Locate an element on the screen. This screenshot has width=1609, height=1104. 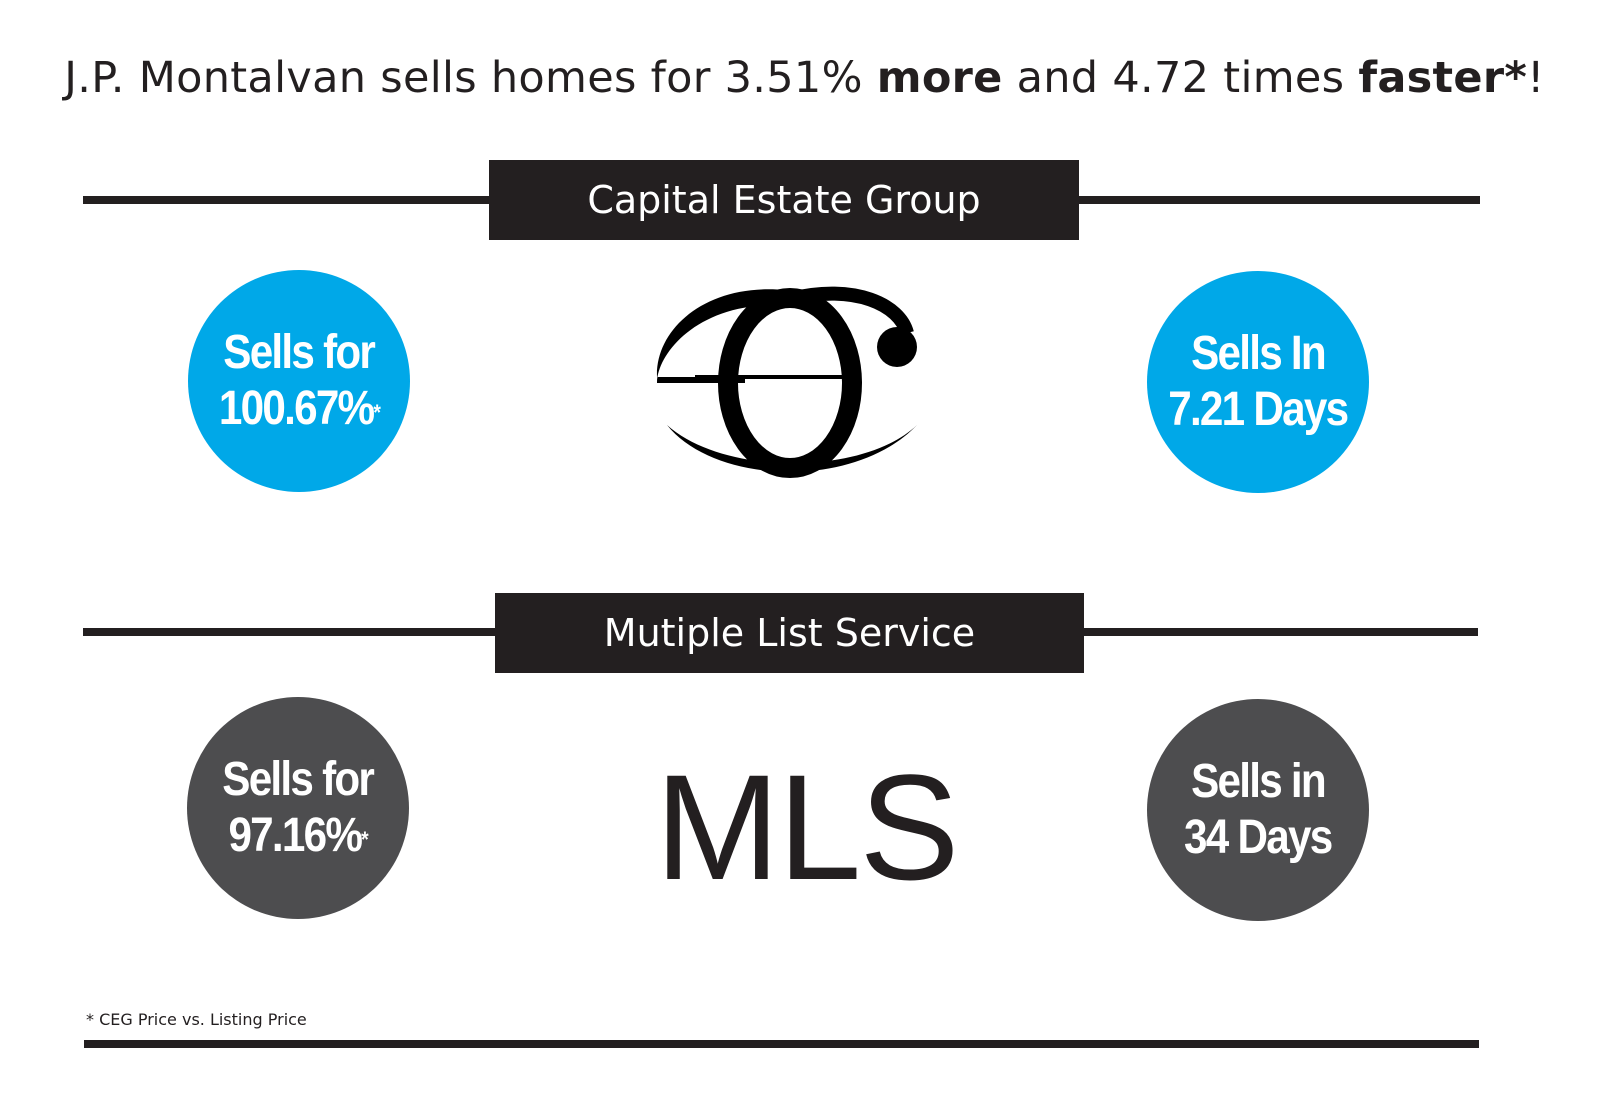
ceg-rule-left is located at coordinates (288, 200).